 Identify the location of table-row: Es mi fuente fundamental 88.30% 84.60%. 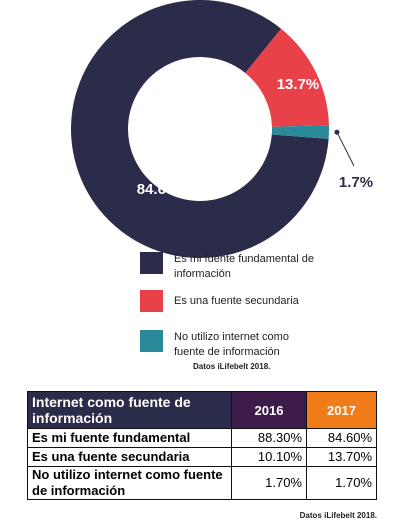
(202, 438).